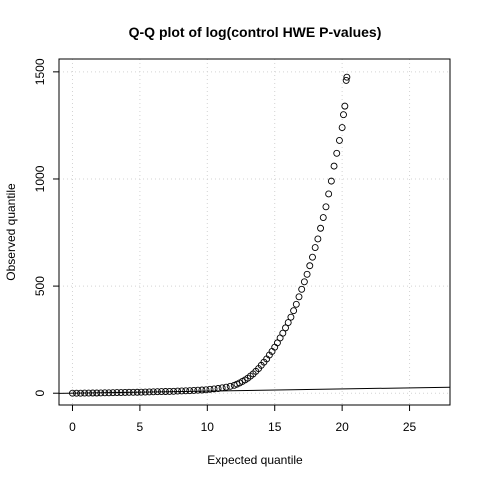 Image resolution: width=480 pixels, height=480 pixels. I want to click on x-tick-label-0: 0, so click(72, 427).